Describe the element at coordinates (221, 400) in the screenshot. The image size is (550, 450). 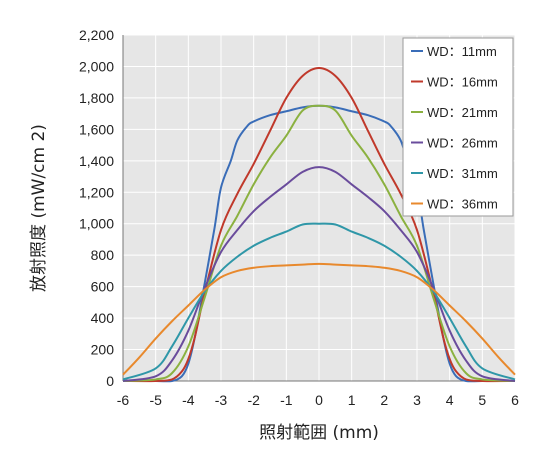
I see `x-tick-label: -3` at that location.